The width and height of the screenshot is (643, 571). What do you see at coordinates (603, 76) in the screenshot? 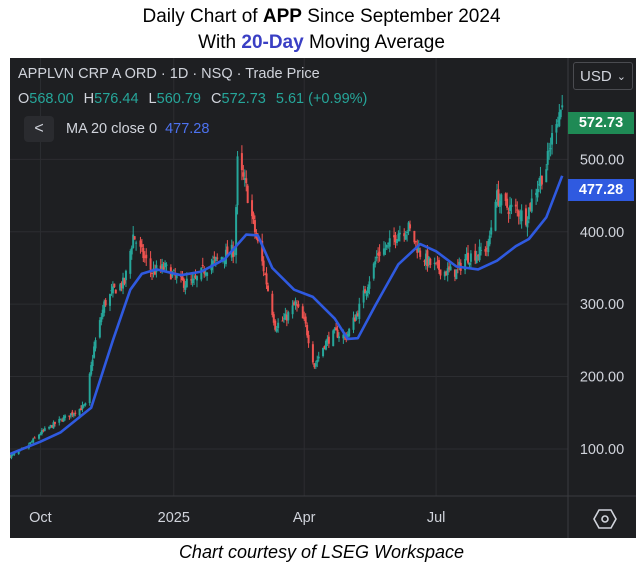
I see `currency-selector: USD ⌄` at bounding box center [603, 76].